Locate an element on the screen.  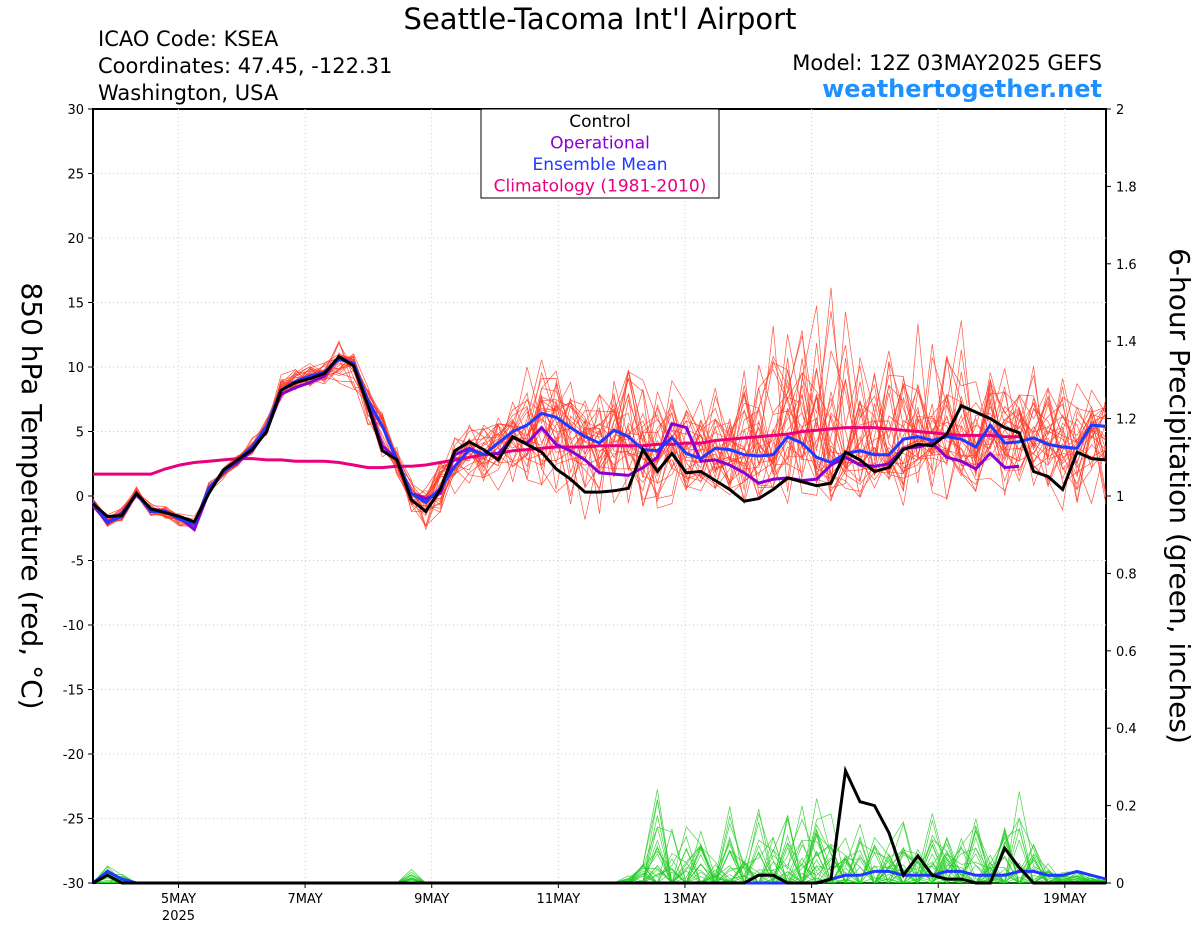
region: Washington, USA is located at coordinates (188, 93).